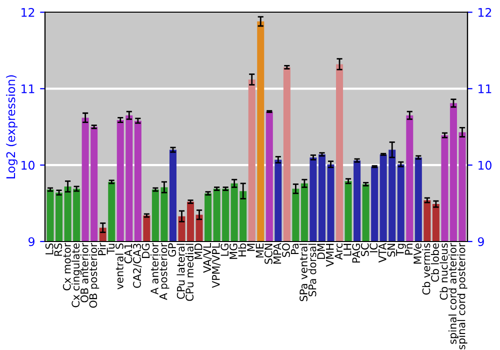 This screenshot has width=500, height=350. I want to click on x-tick-label: PAG, so click(356, 253).